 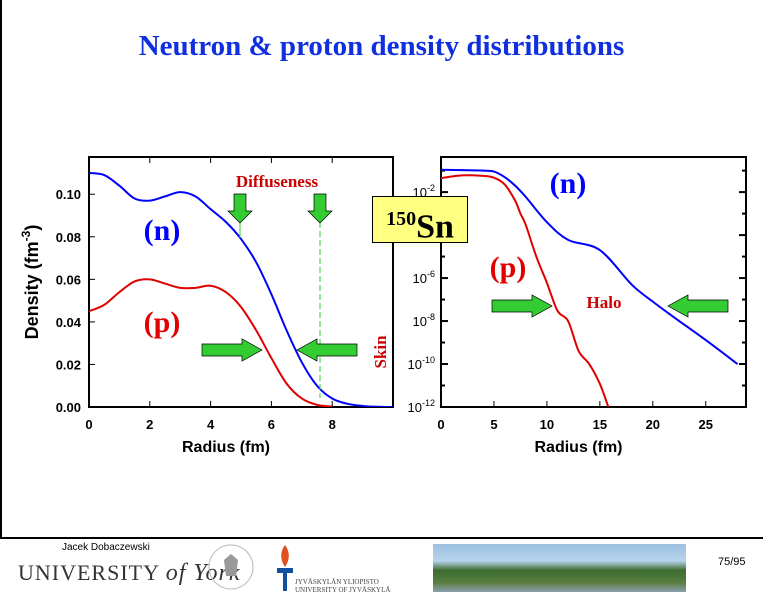 I want to click on skin-label: Skin, so click(x=380, y=352).